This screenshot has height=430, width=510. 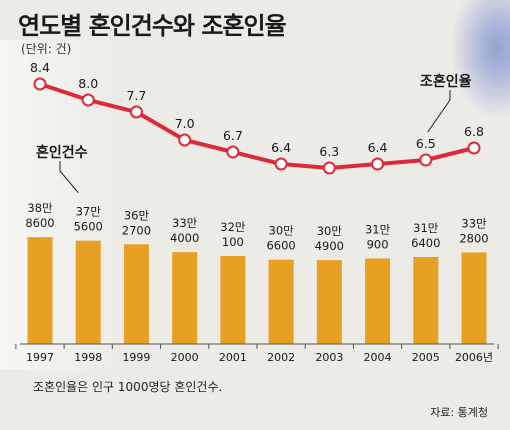 What do you see at coordinates (89, 212) in the screenshot?
I see `bar-label-top: 37만` at bounding box center [89, 212].